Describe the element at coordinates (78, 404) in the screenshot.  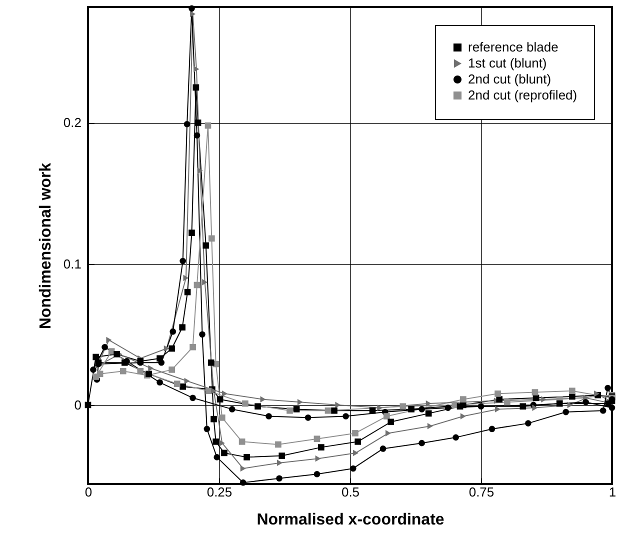
I see `y-tick-label: 0` at that location.